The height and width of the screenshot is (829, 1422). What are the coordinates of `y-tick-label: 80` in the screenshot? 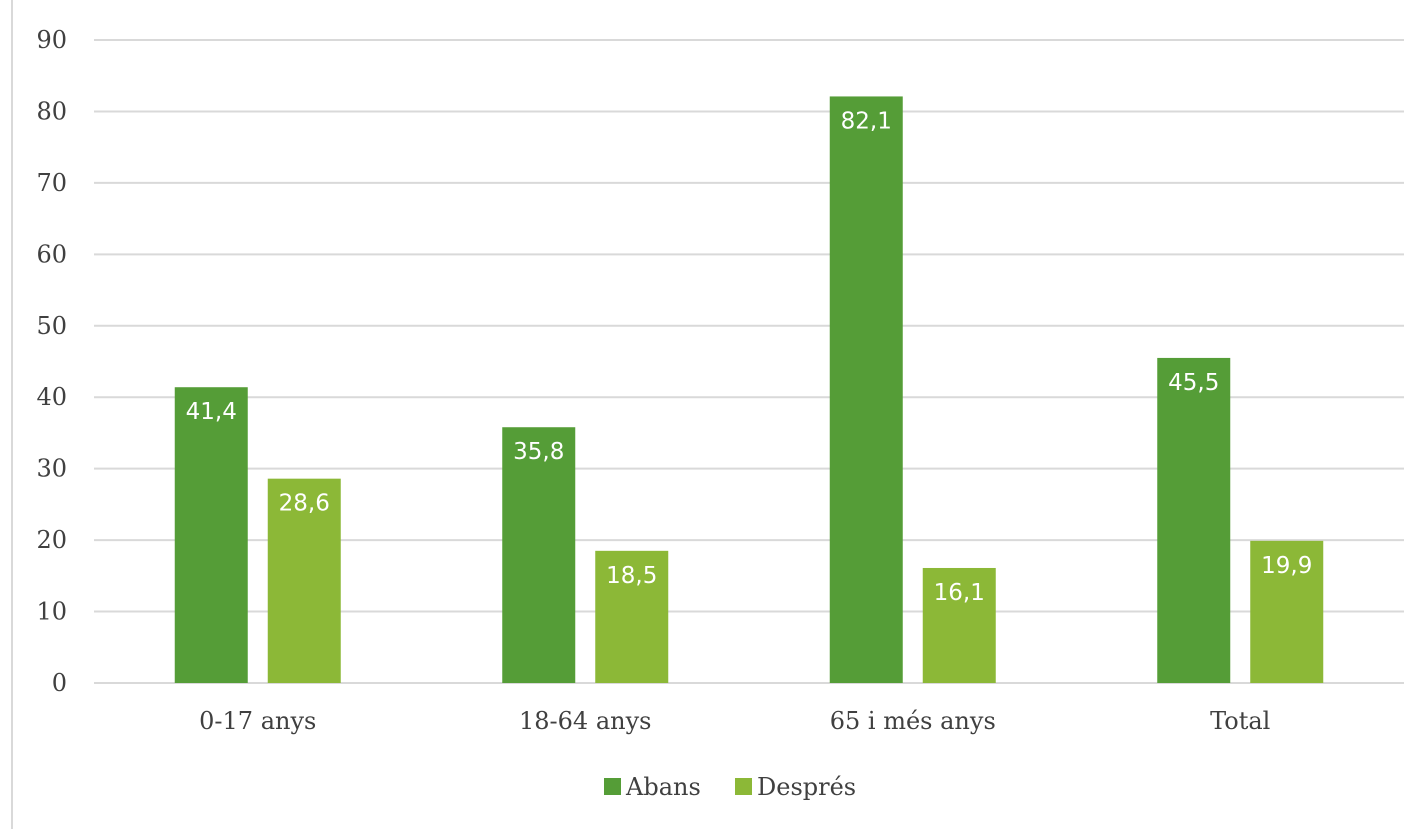 It's located at (51, 111).